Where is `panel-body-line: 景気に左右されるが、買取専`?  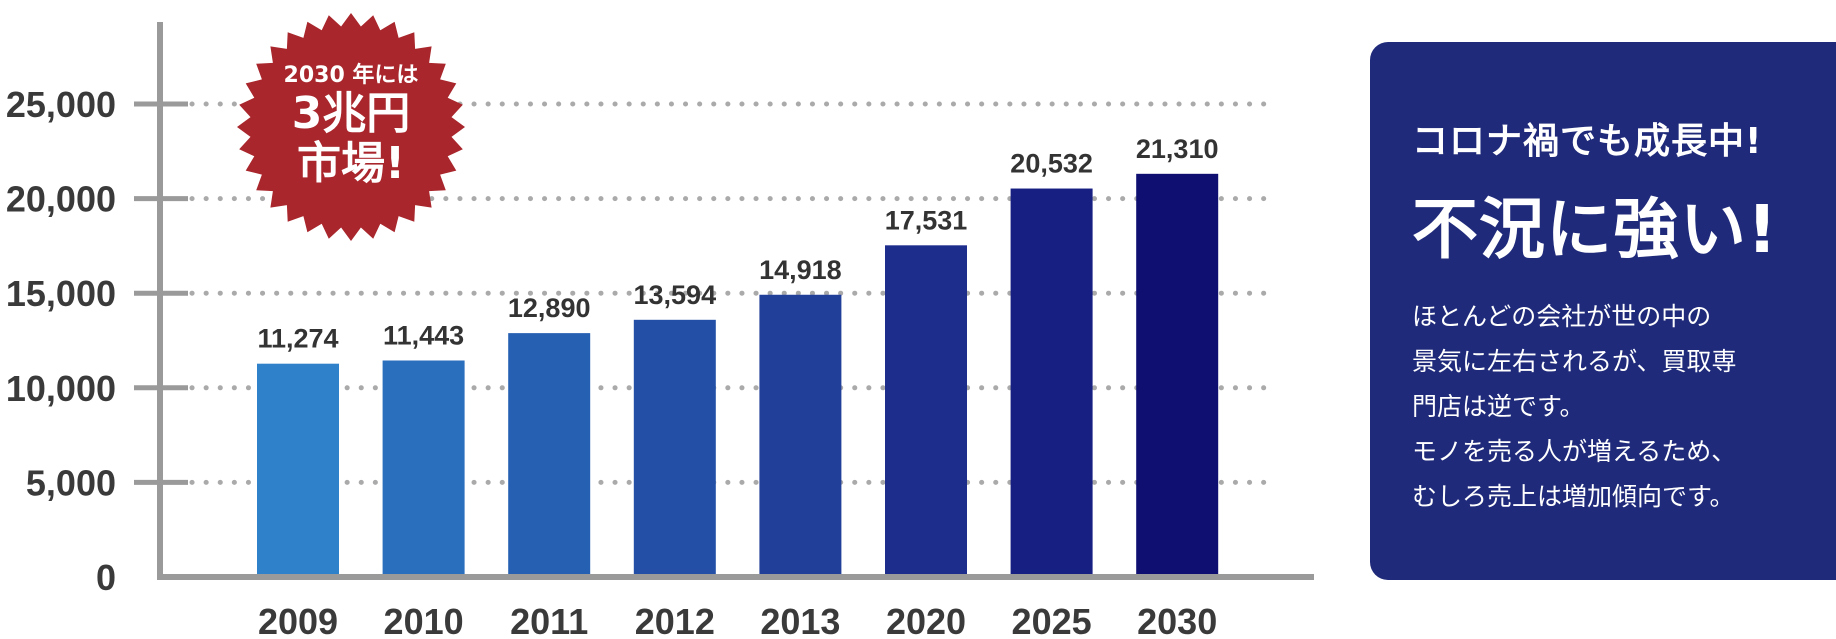
panel-body-line: 景気に左右されるが、買取専 is located at coordinates (1574, 361).